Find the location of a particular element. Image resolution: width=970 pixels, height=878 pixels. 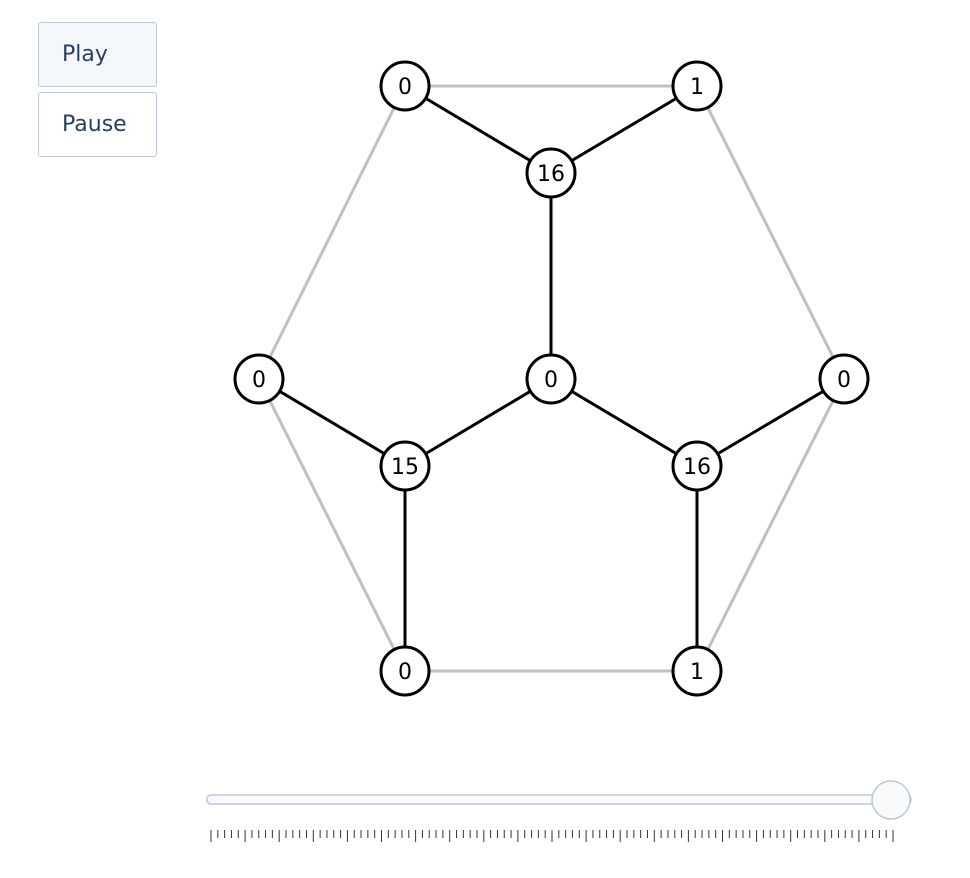

pause-button: Pause is located at coordinates (97, 124).